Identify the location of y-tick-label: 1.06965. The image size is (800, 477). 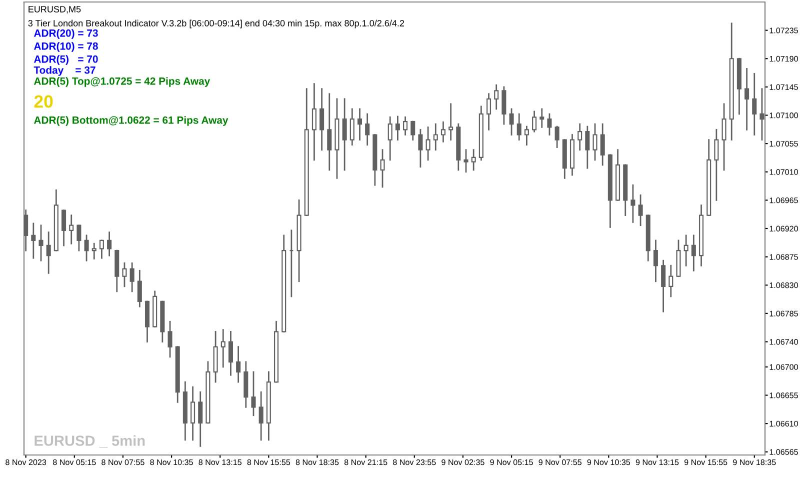
(784, 200).